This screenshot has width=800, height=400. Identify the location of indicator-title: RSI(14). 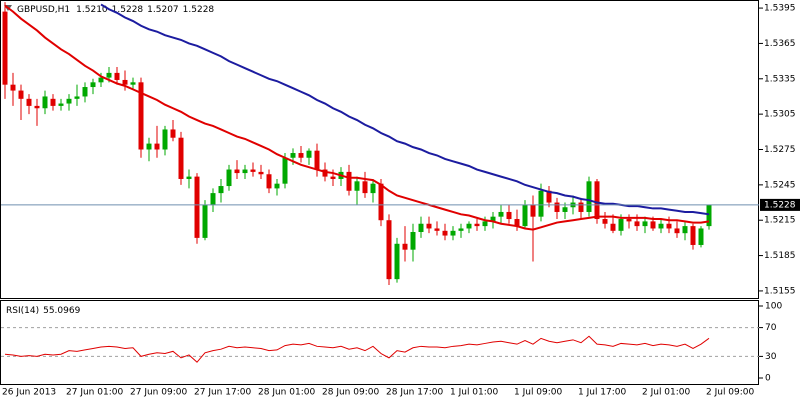
(22, 311).